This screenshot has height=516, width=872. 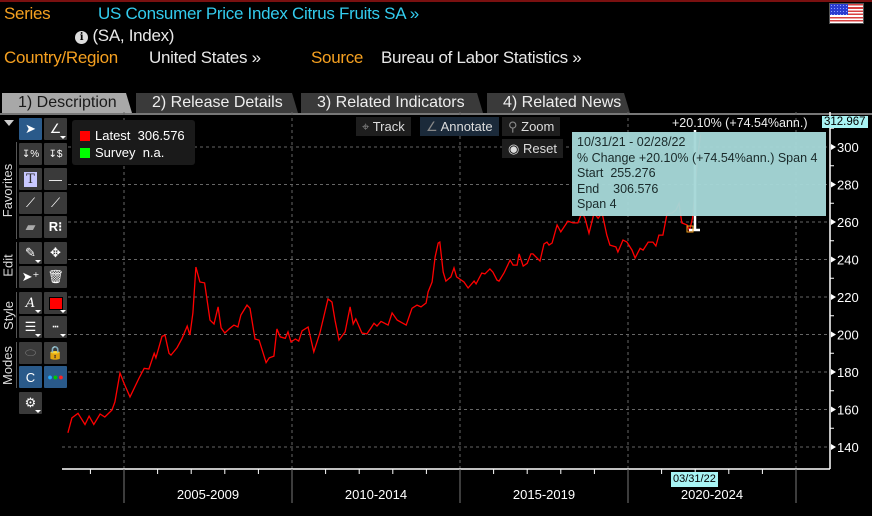 What do you see at coordinates (9, 123) in the screenshot?
I see `toolbar-collapse-icon` at bounding box center [9, 123].